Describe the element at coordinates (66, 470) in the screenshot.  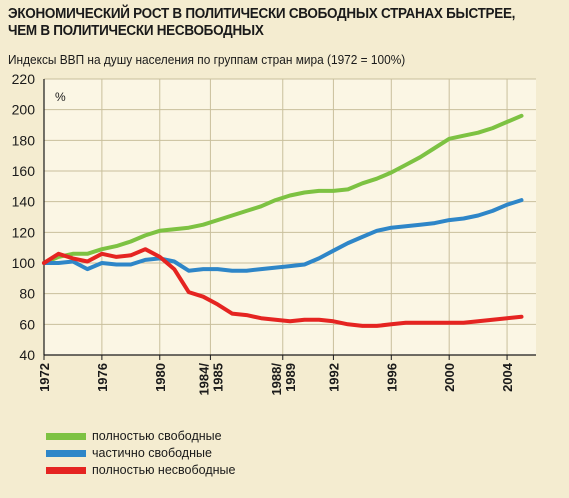
I see `legend-swatch-not-free` at that location.